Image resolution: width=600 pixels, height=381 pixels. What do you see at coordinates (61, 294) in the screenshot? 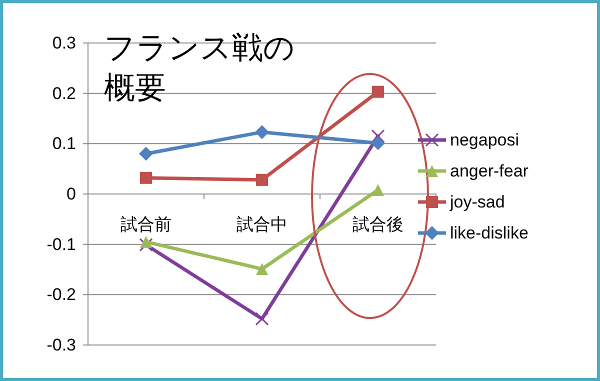
I see `y-tick-label: -0.2` at bounding box center [61, 294].